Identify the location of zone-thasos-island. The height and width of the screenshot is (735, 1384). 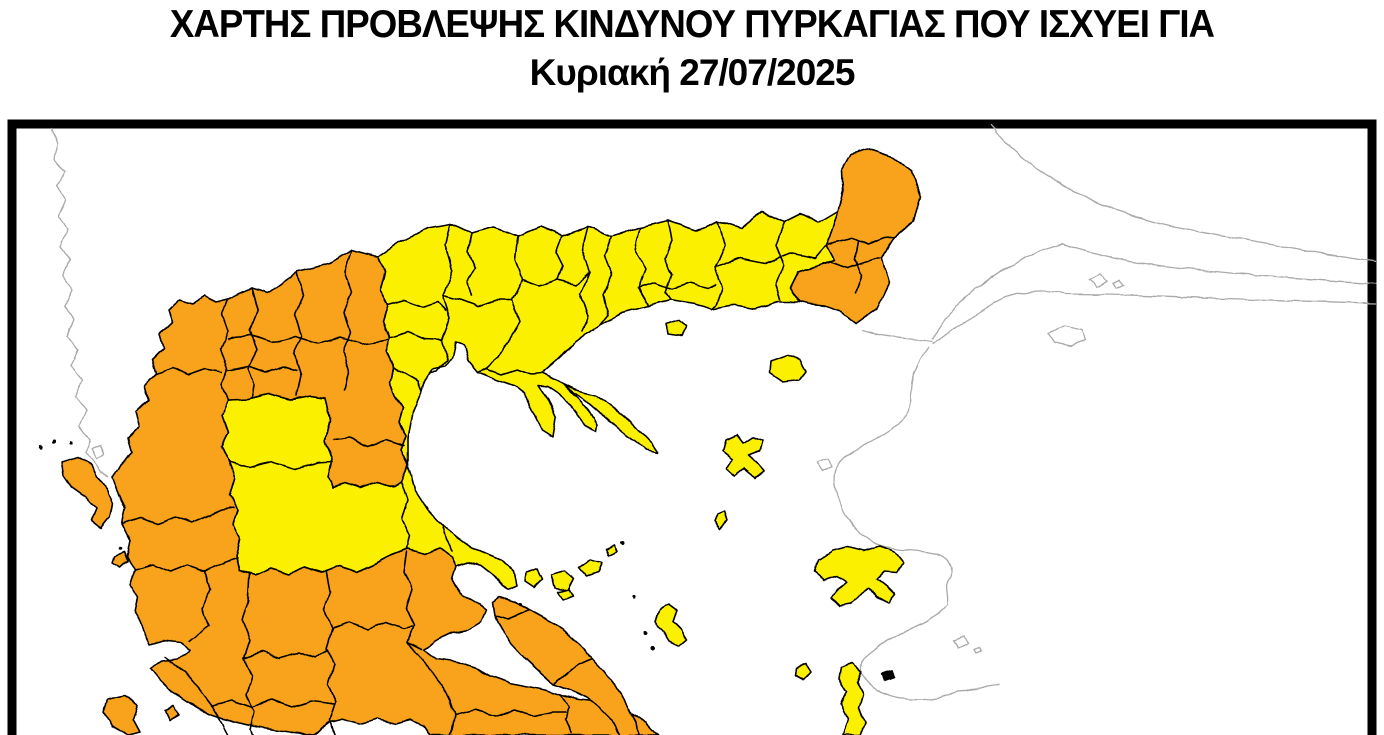
(788, 368).